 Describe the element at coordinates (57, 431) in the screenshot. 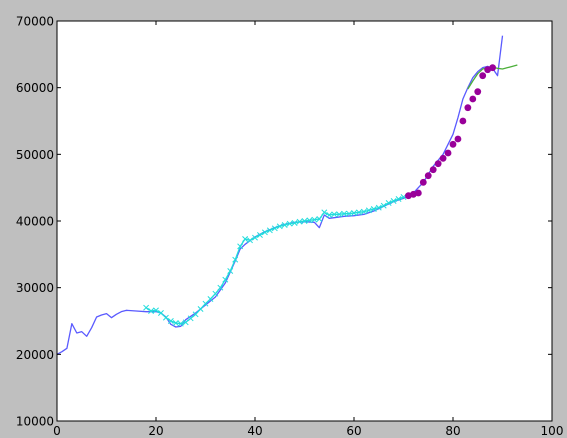

I see `x-tick-label-0: 0` at that location.